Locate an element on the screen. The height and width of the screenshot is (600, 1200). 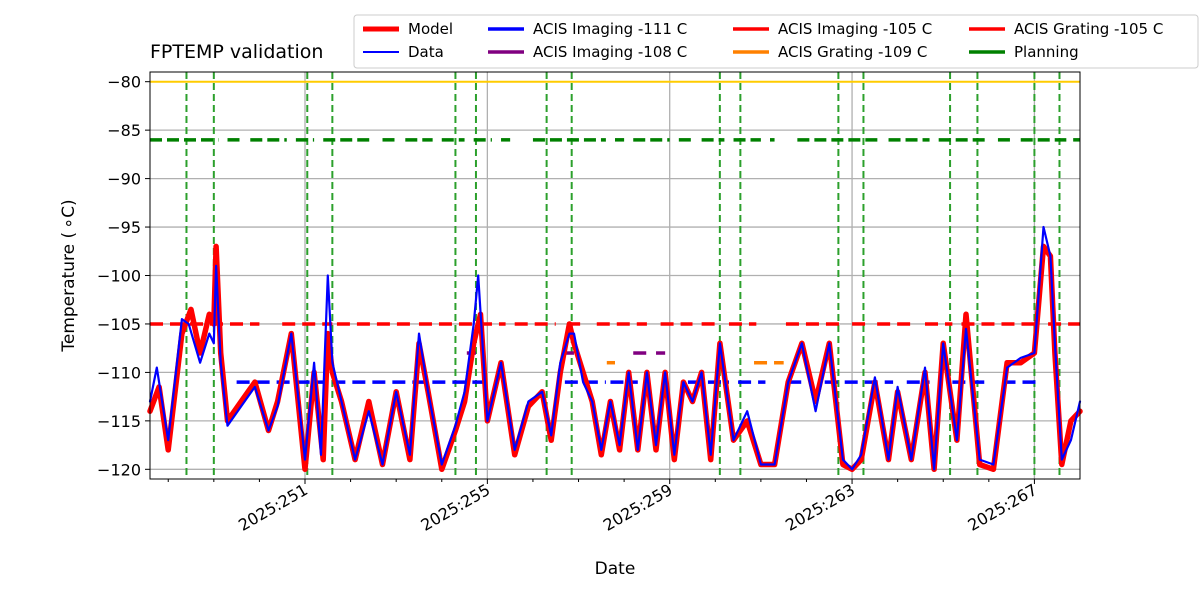
x-axis-label: Date is located at coordinates (615, 569).